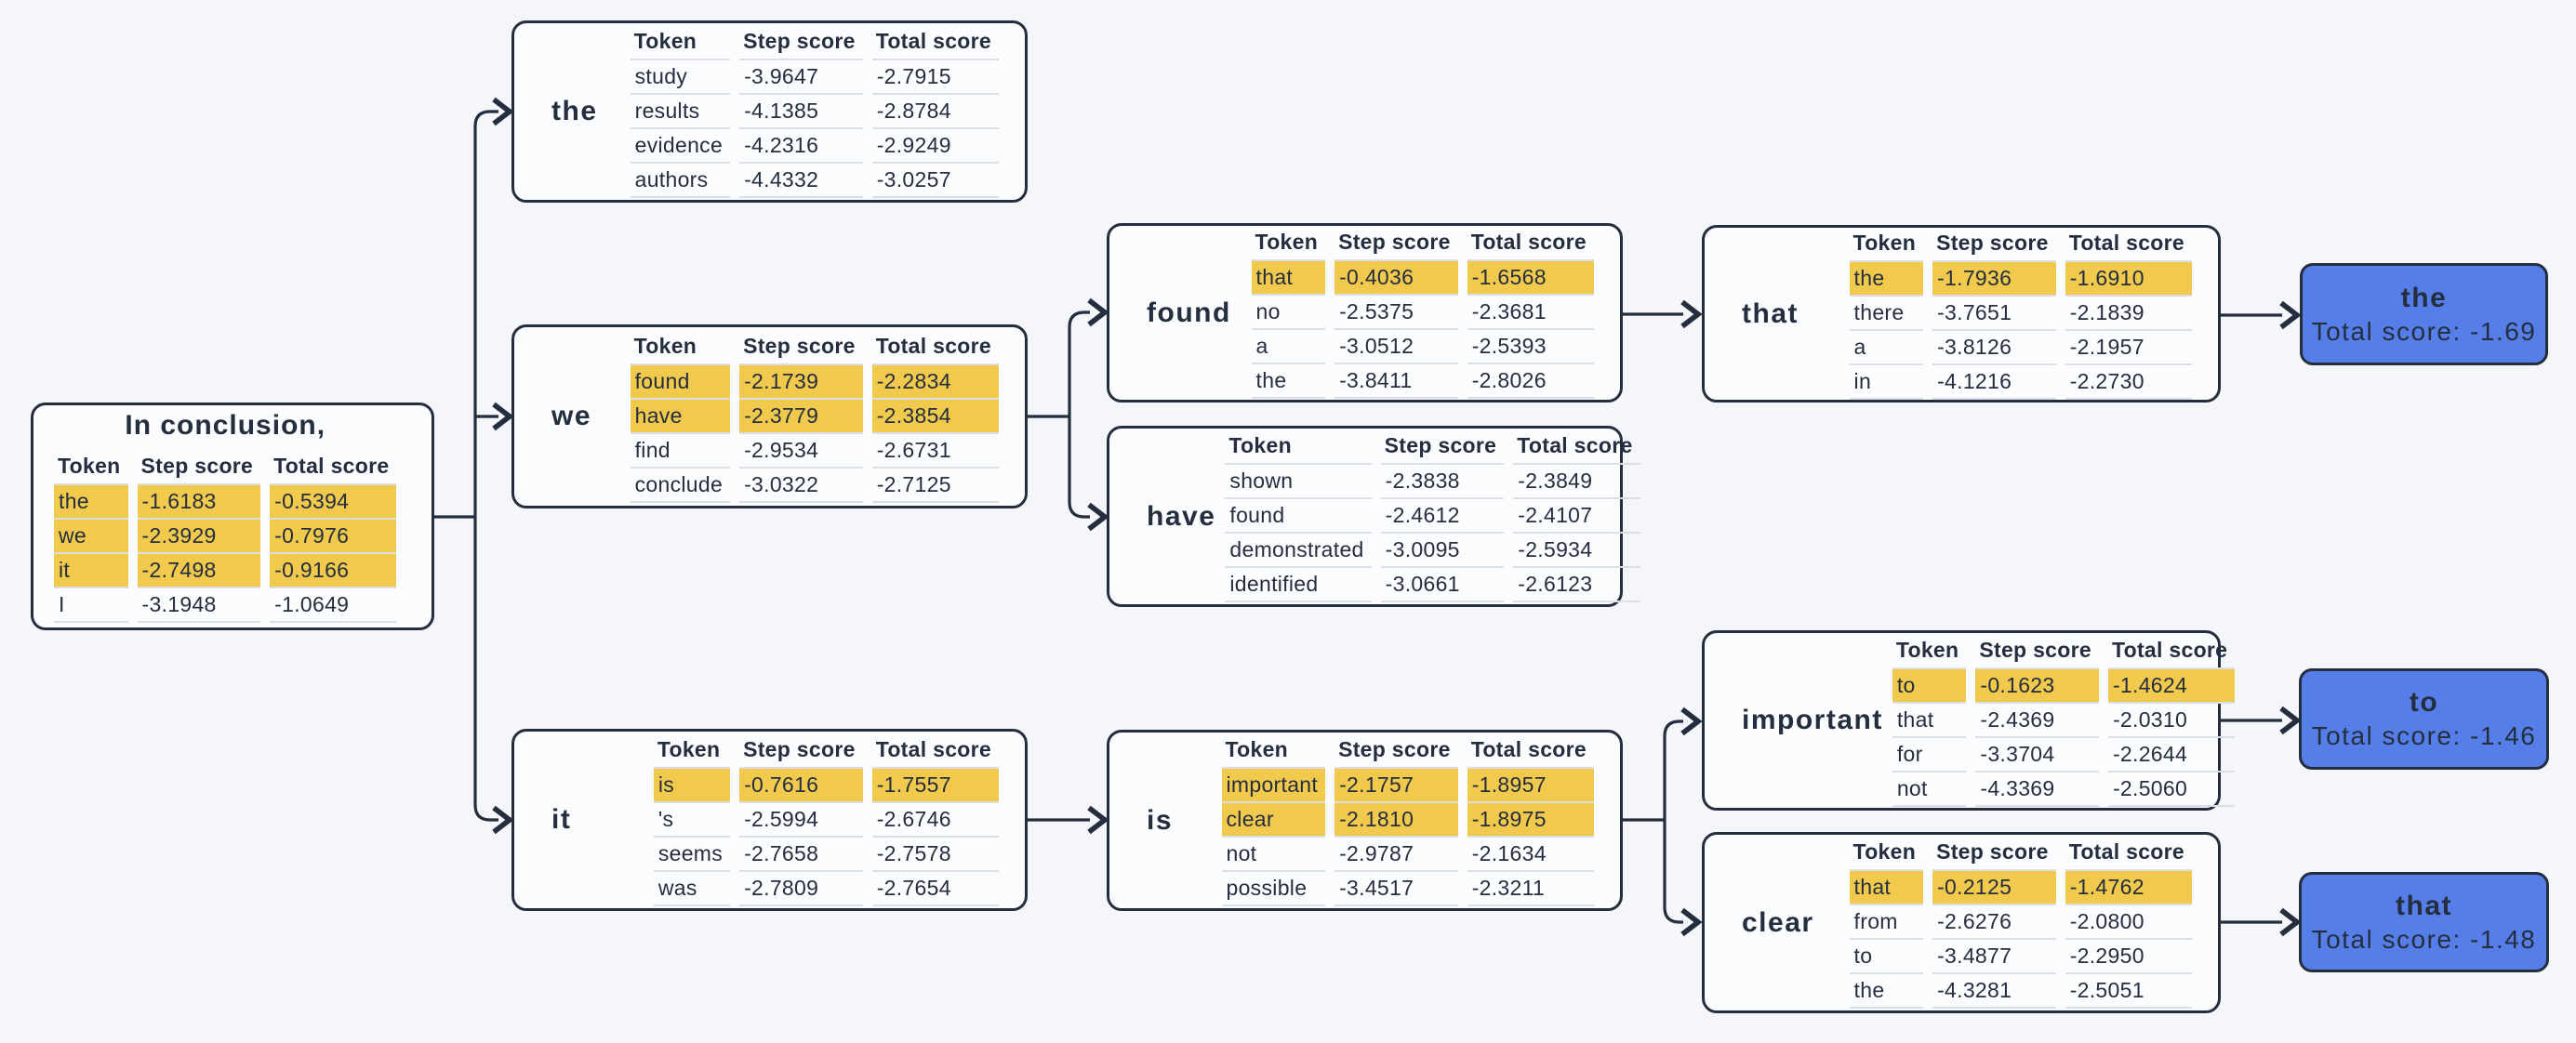 This screenshot has width=2576, height=1043. What do you see at coordinates (1530, 786) in the screenshot?
I see `total-score-cell: -1.8957` at bounding box center [1530, 786].